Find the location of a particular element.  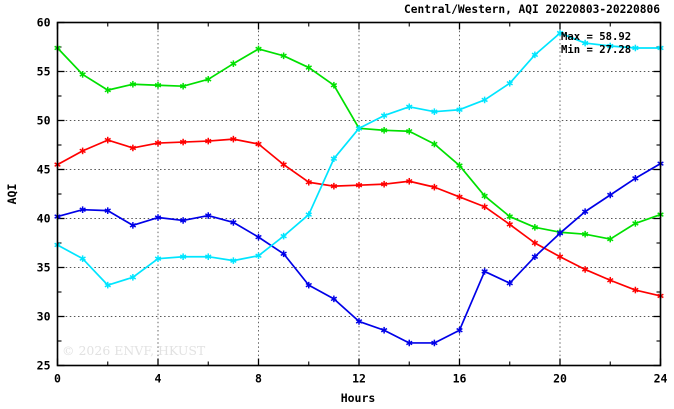

y-axis-label: AQI is located at coordinates (12, 194).